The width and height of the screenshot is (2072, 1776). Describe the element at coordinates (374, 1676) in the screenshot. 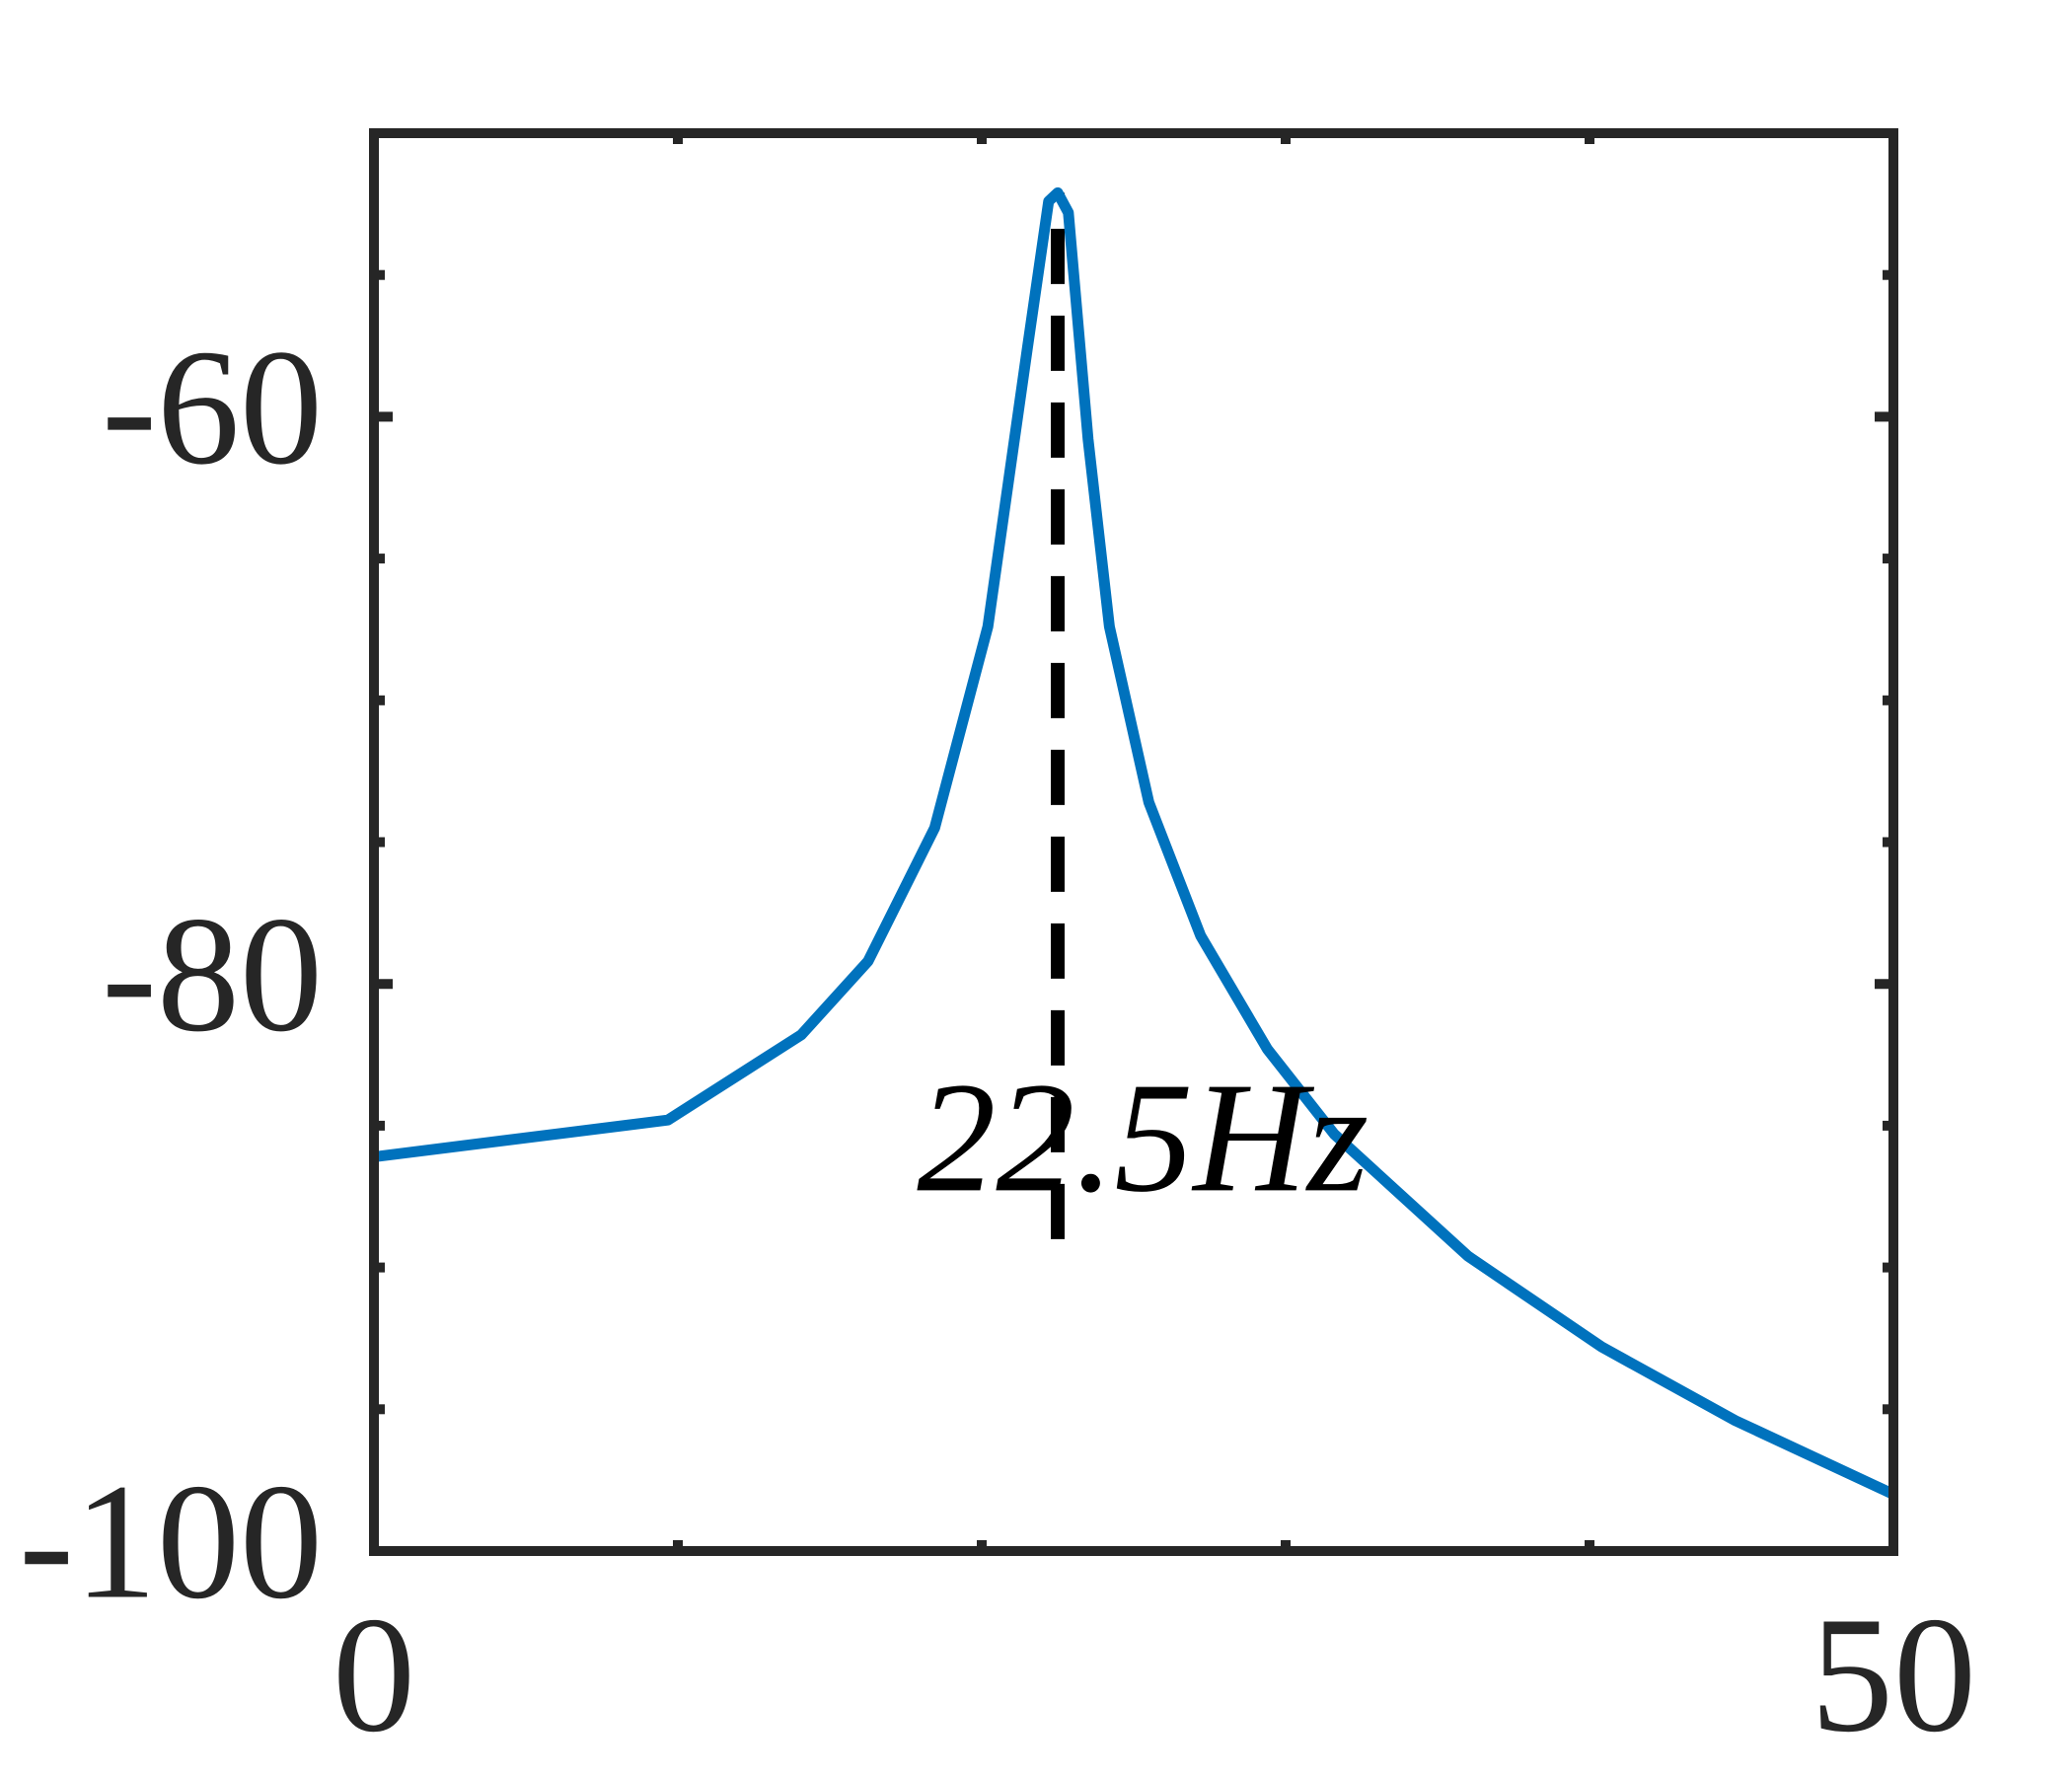

I see `x-tick-label: 0` at that location.